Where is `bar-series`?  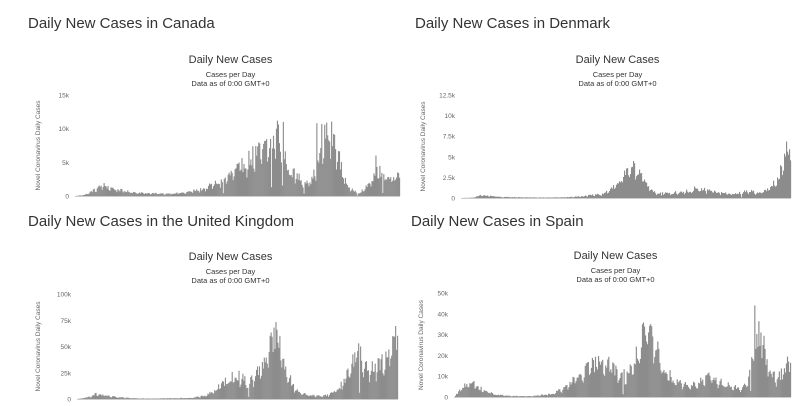
bar-series is located at coordinates (627, 169).